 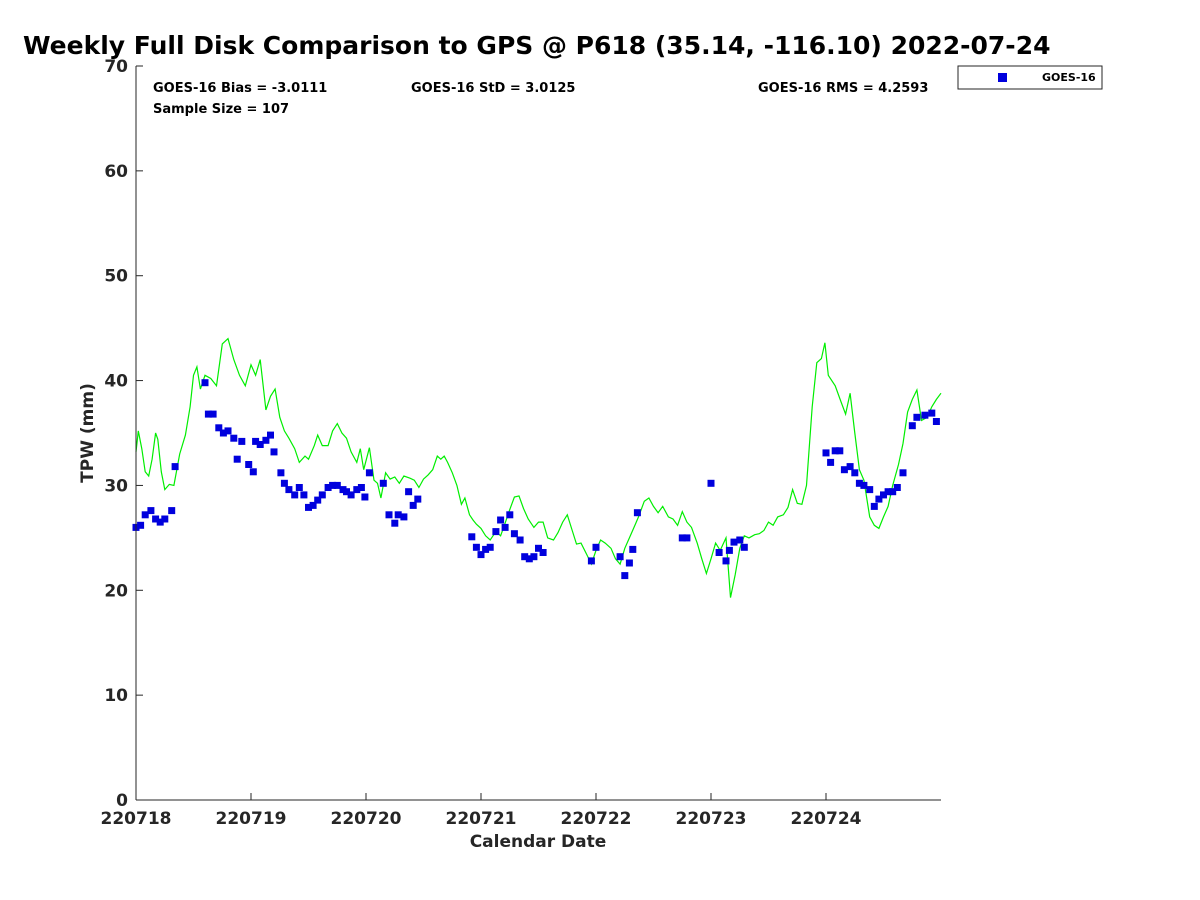 What do you see at coordinates (843, 88) in the screenshot?
I see `rms-annotation: GOES-16 RMS = 4.2593` at bounding box center [843, 88].